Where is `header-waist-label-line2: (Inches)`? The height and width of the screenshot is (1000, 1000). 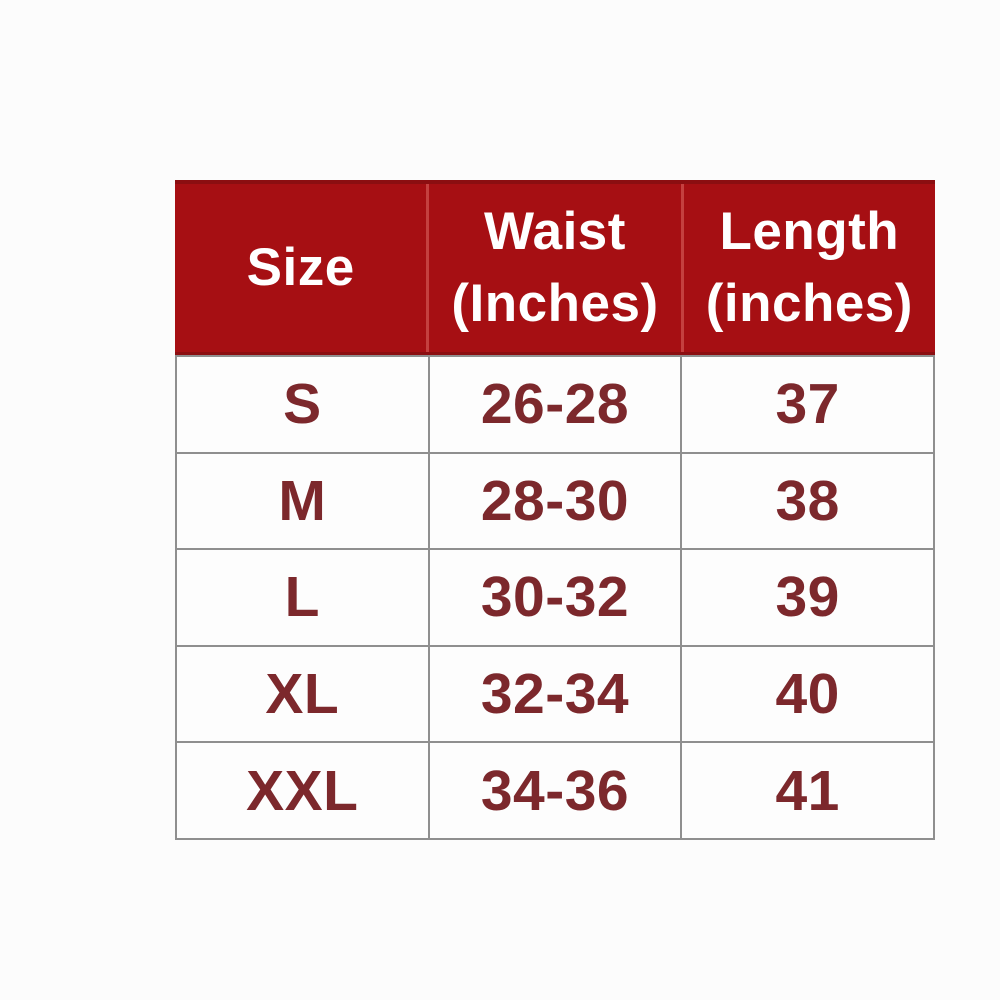 header-waist-label-line2: (Inches) is located at coordinates (555, 303).